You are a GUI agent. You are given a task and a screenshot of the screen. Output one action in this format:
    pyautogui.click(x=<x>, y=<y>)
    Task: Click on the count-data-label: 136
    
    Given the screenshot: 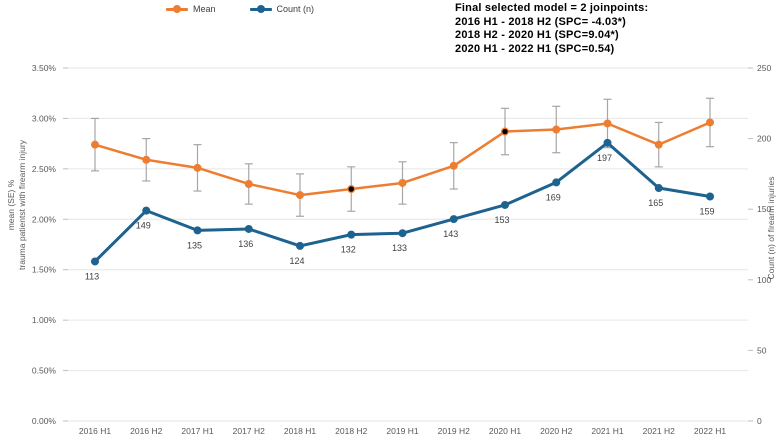 What is the action you would take?
    pyautogui.click(x=245, y=244)
    